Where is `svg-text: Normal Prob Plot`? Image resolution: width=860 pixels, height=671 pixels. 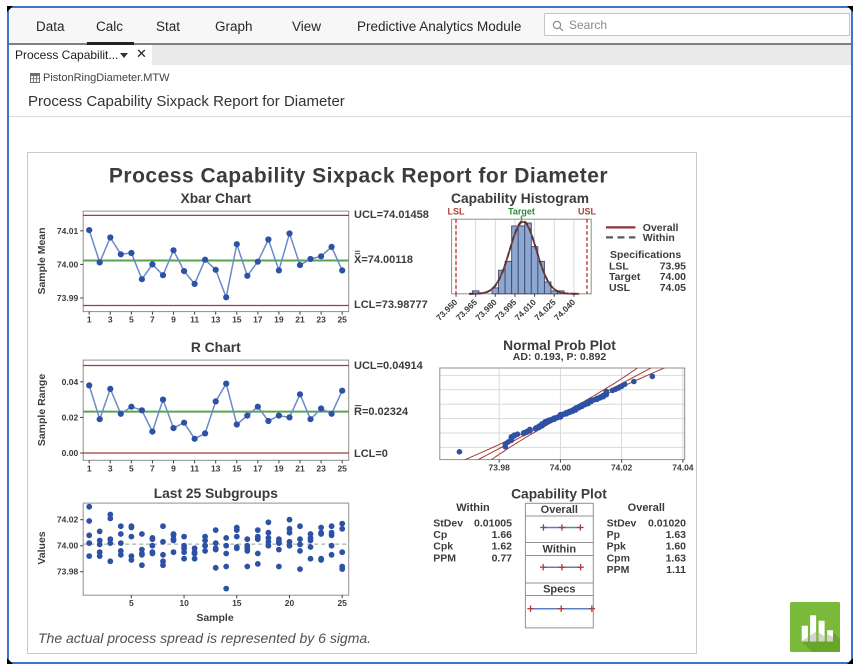
svg-text: Normal Prob Plot is located at coordinates (559, 345).